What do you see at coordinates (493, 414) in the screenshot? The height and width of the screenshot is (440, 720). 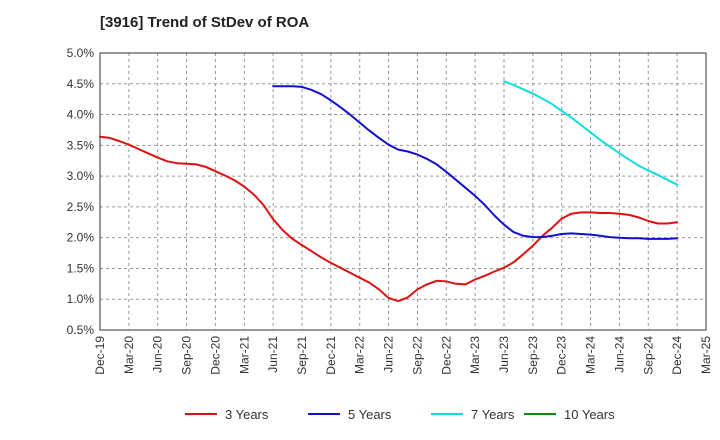 I see `legend-label: 7 Years` at bounding box center [493, 414].